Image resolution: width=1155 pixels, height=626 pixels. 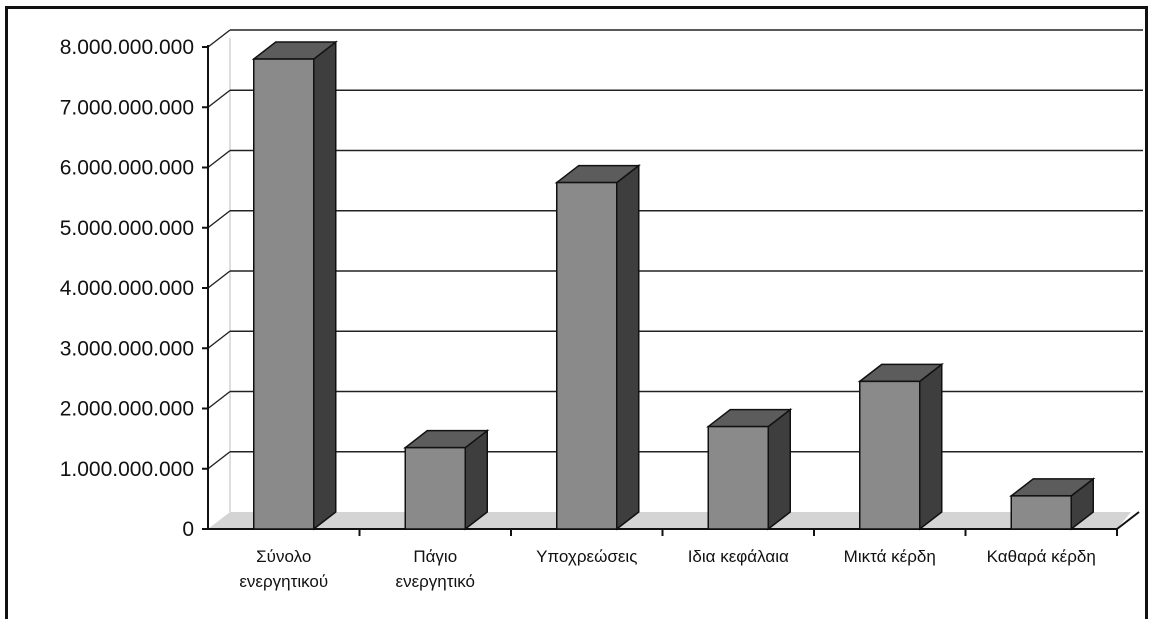 What do you see at coordinates (127, 228) in the screenshot?
I see `y-tick-label: 5.000.000.000` at bounding box center [127, 228].